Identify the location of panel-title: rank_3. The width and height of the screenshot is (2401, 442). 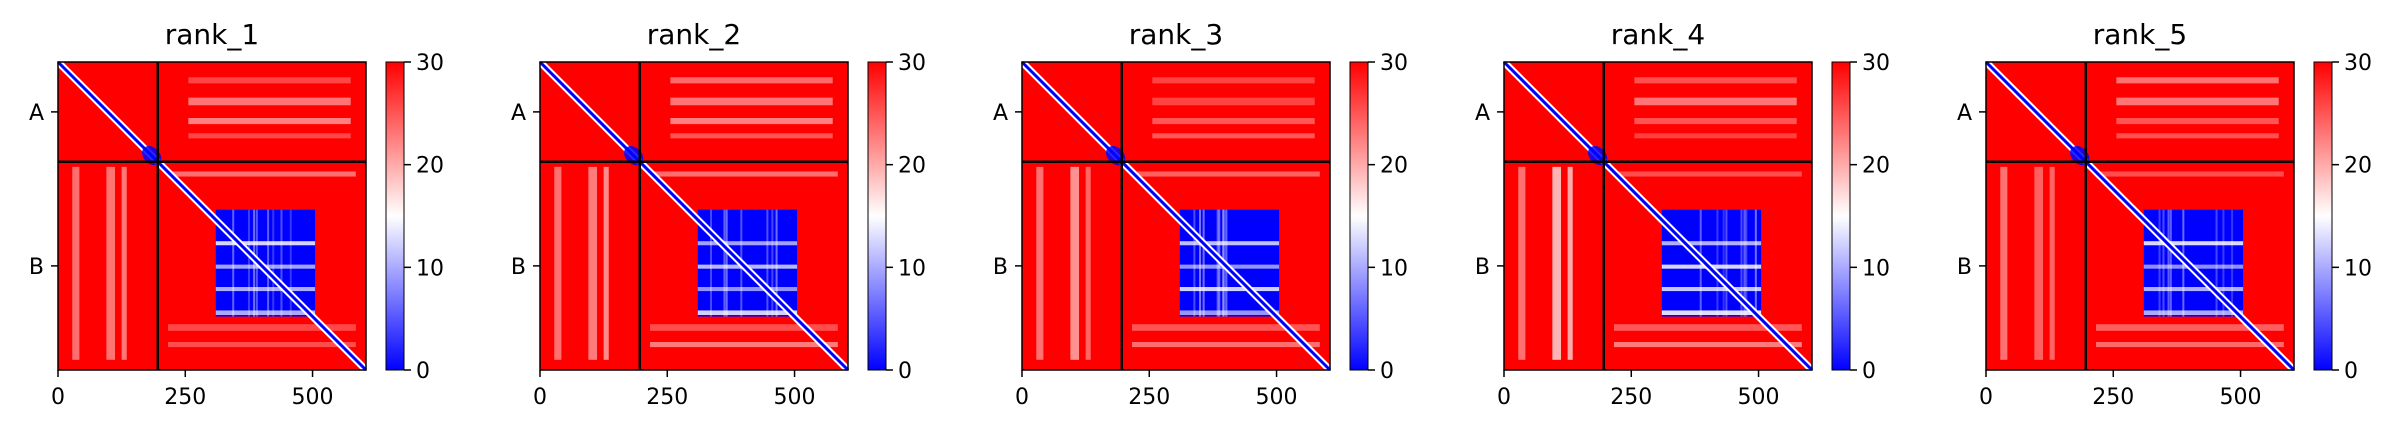
(1176, 34).